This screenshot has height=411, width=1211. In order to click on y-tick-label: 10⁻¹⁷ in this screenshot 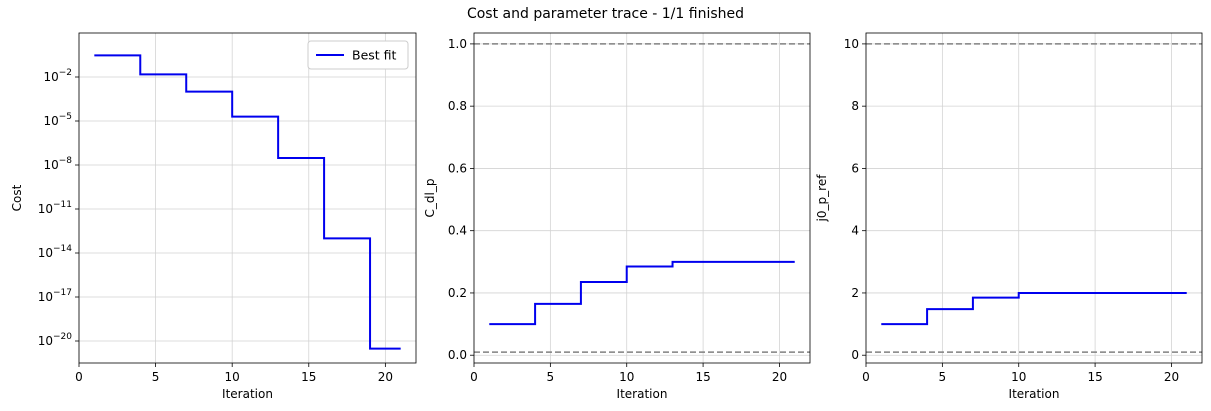, I will do `click(55, 296)`.